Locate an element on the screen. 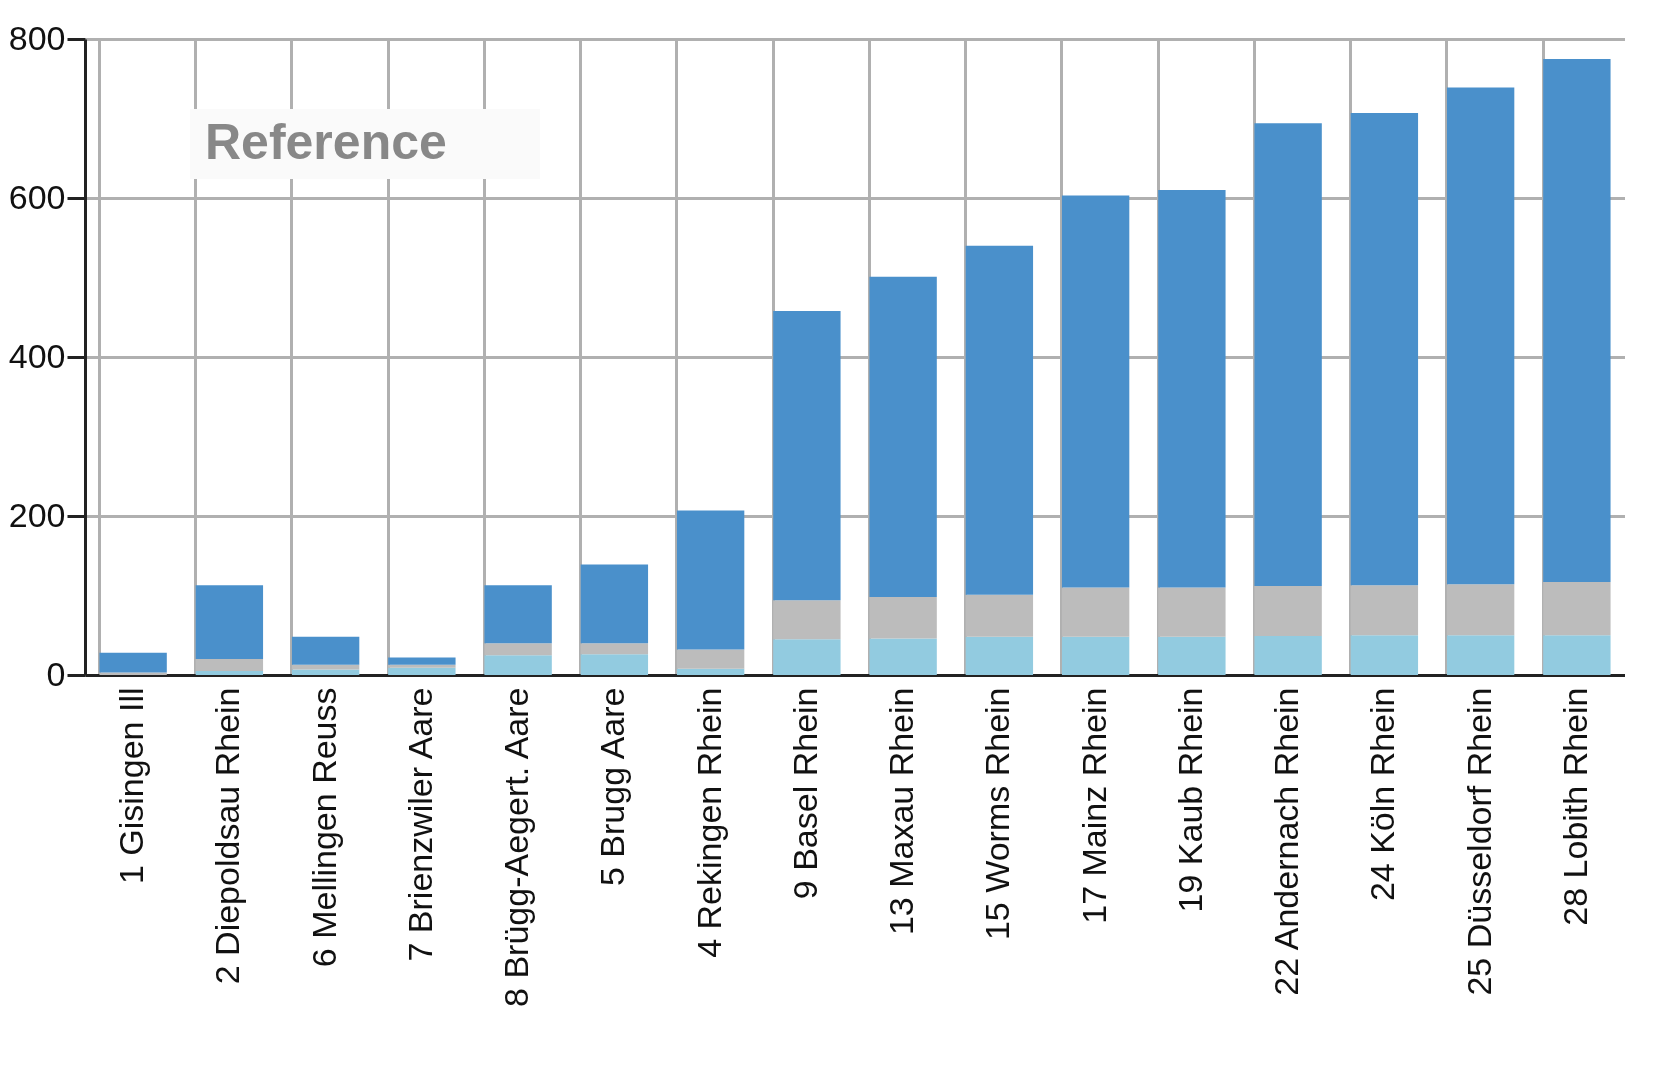 The height and width of the screenshot is (1072, 1658). y-tick-label: 800 is located at coordinates (37, 37).